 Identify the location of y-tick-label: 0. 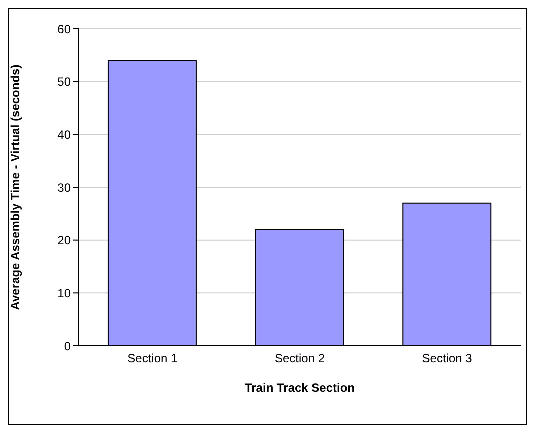
(68, 346).